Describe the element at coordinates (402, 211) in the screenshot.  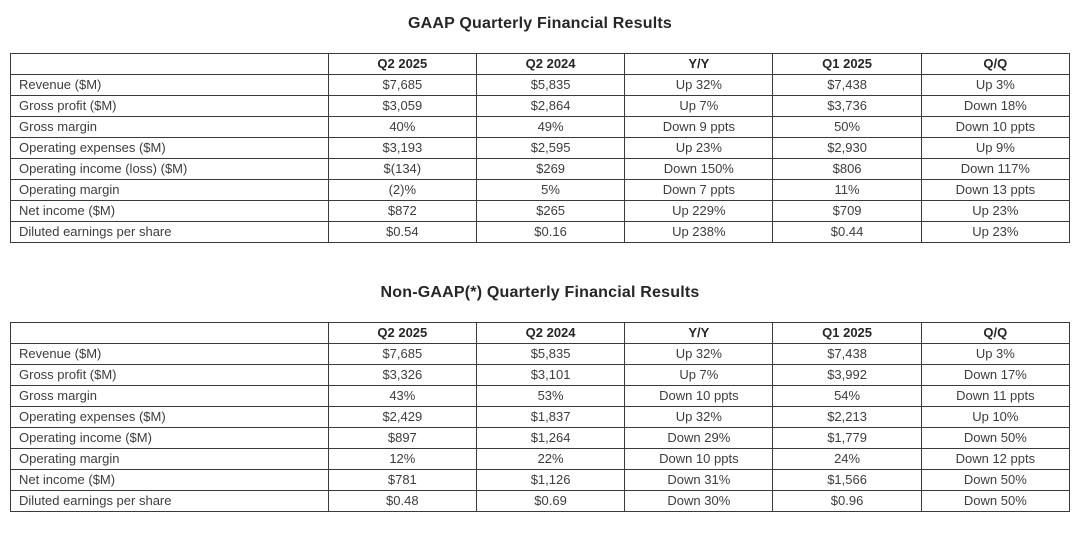
I see `value-cell: $872` at that location.